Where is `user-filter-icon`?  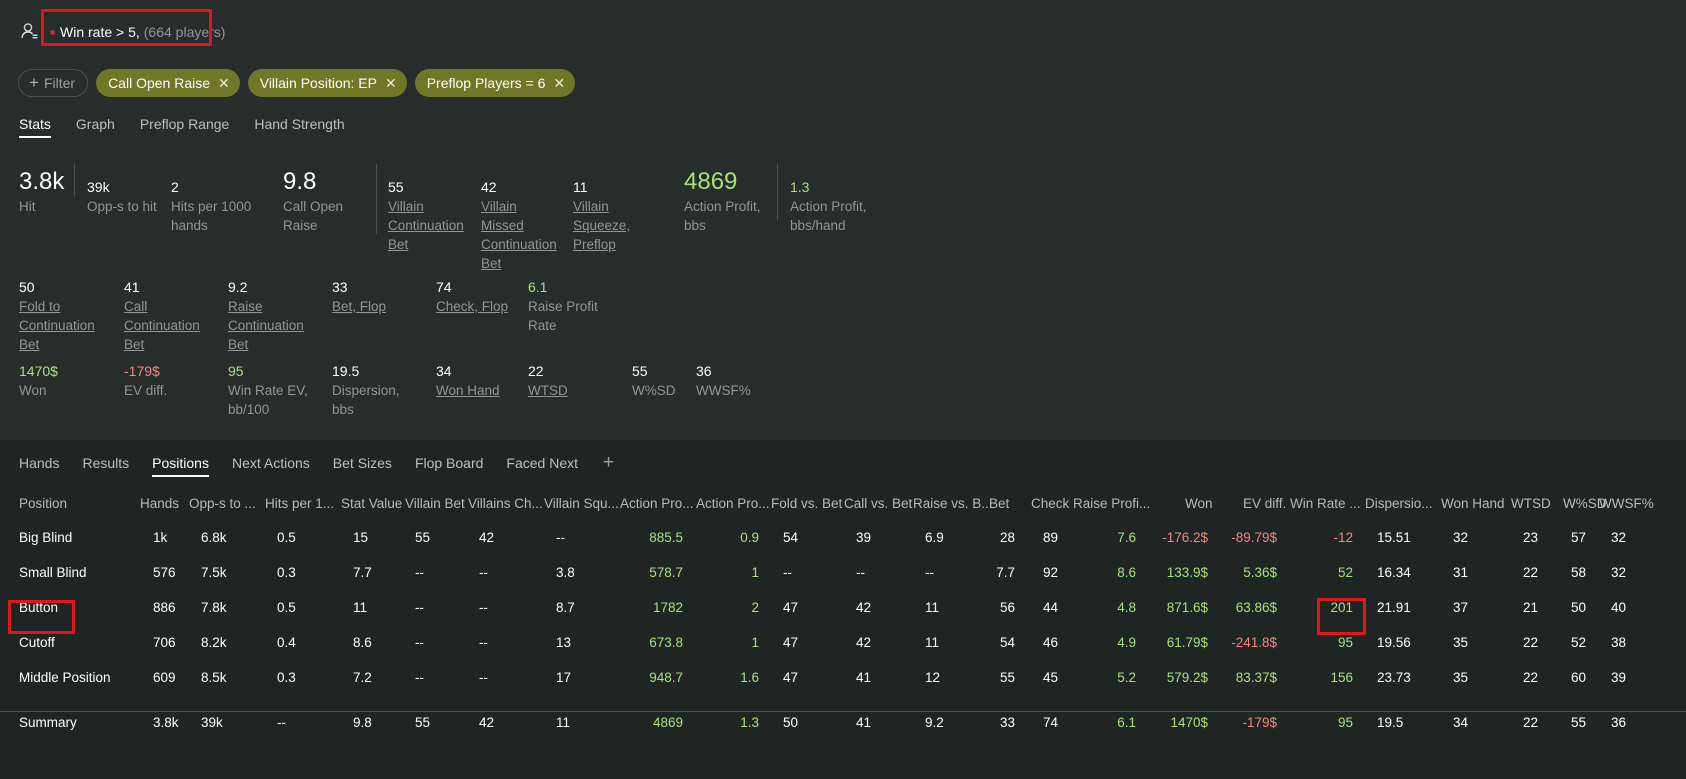 user-filter-icon is located at coordinates (30, 31).